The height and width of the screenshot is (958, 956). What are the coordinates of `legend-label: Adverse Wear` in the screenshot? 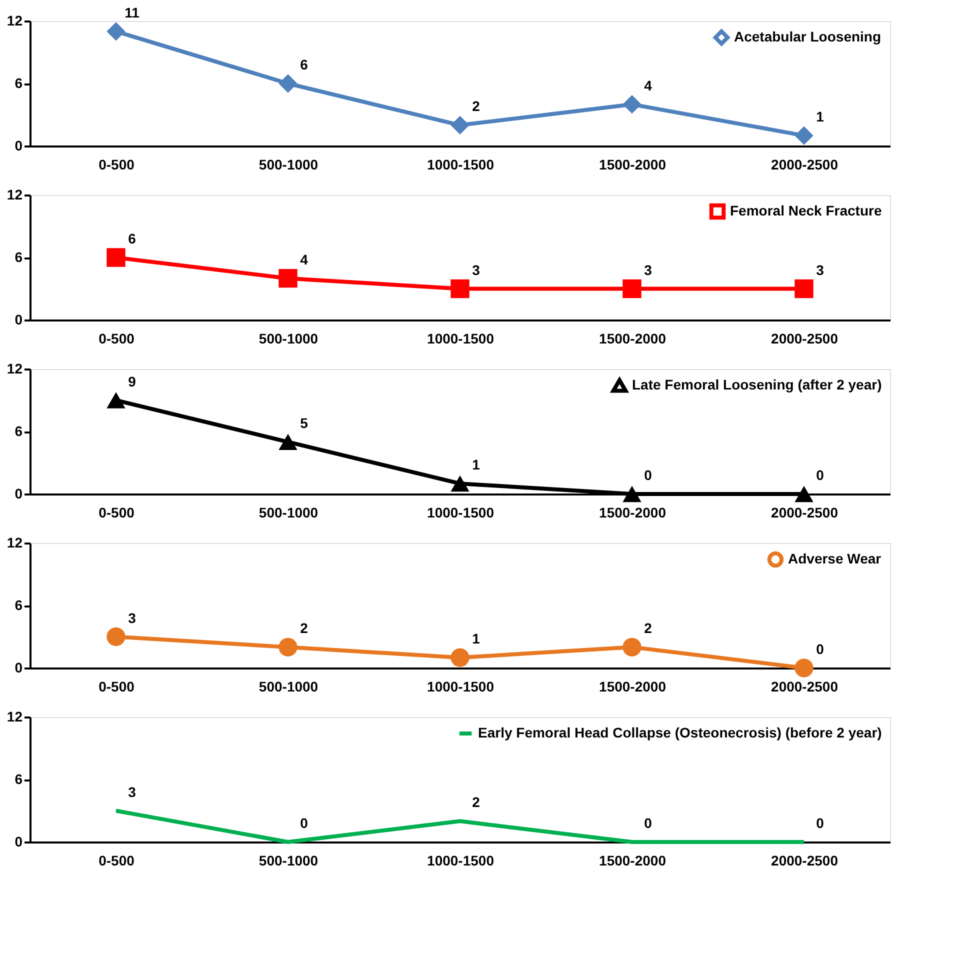 It's located at (835, 558).